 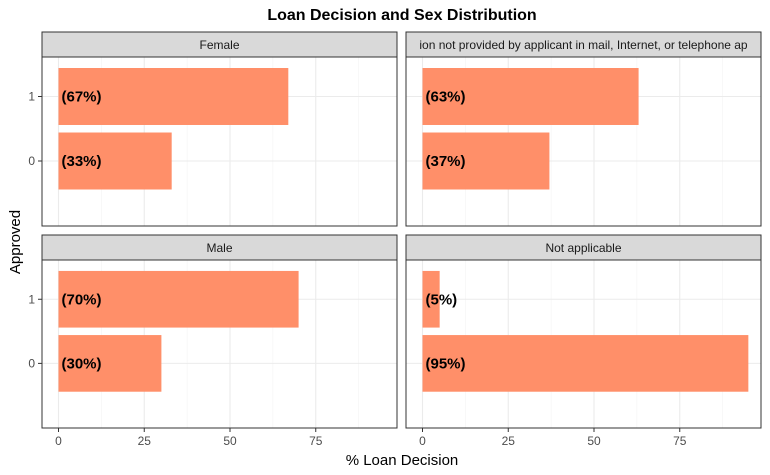 What do you see at coordinates (82, 363) in the screenshot?
I see `data-label: (30%)` at bounding box center [82, 363].